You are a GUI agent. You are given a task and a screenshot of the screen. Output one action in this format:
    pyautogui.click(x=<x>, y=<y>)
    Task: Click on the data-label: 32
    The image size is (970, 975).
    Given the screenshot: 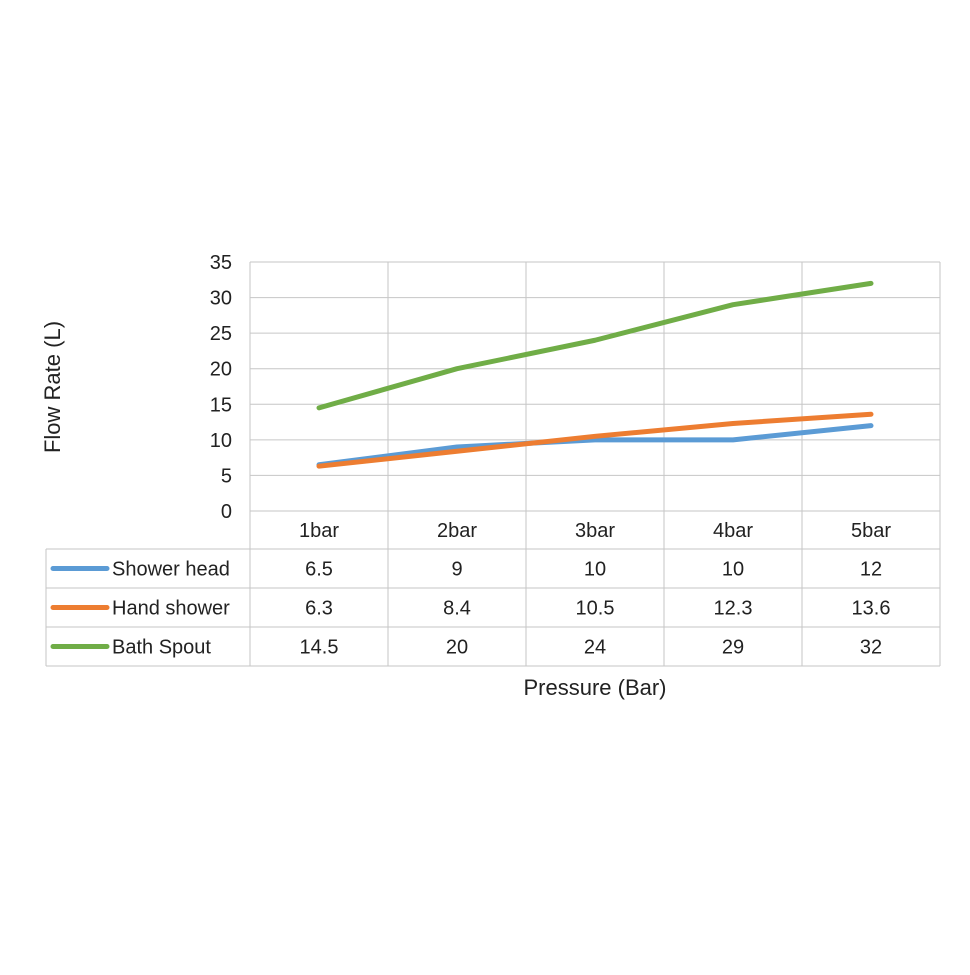 What is the action you would take?
    pyautogui.click(x=871, y=648)
    